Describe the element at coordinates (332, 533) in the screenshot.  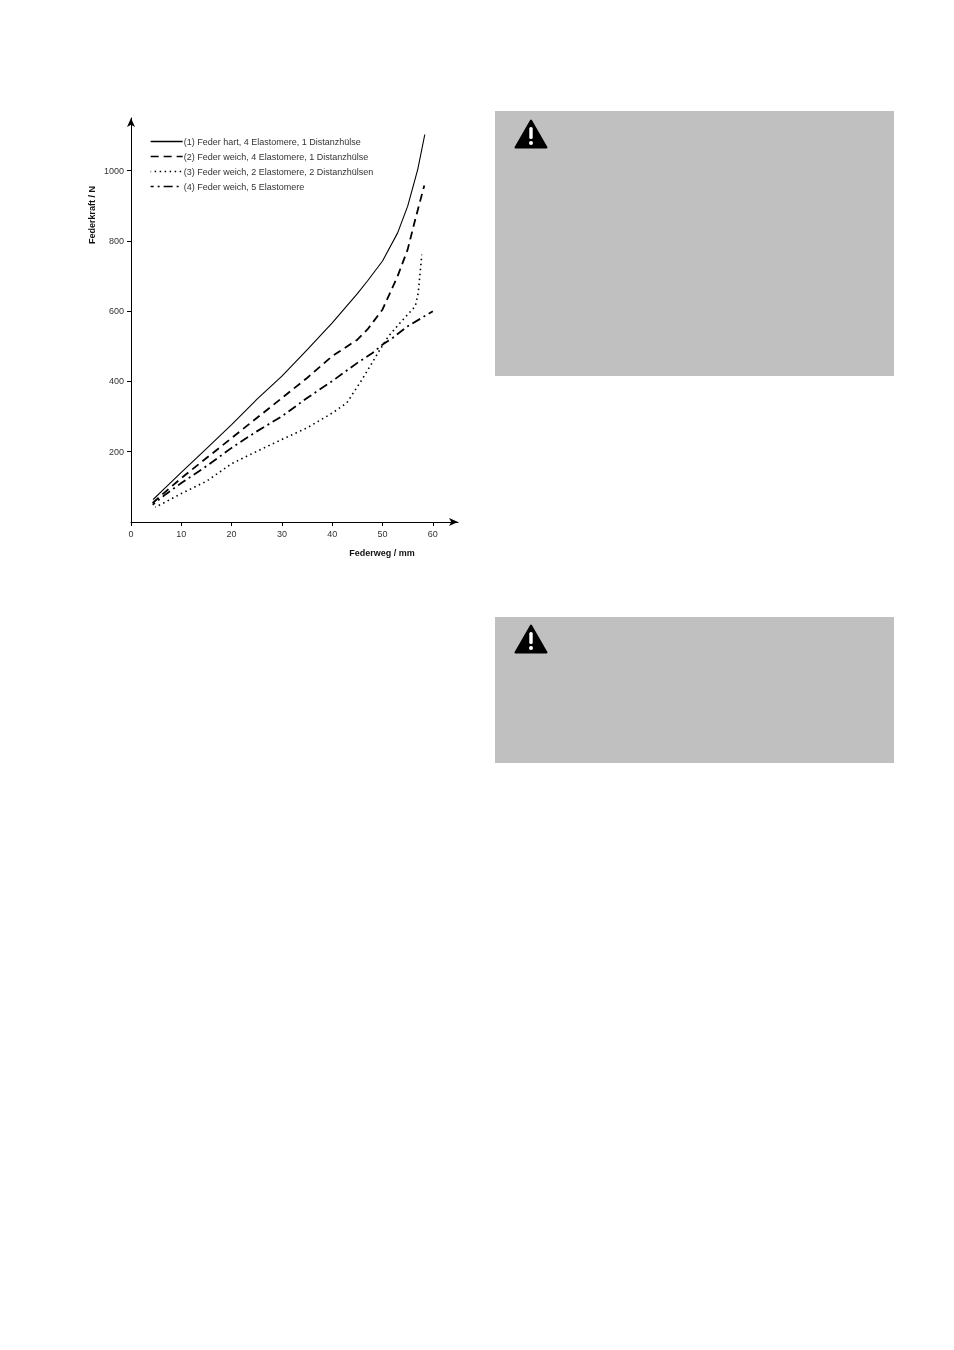
I see `x-tick-label: 40` at that location.